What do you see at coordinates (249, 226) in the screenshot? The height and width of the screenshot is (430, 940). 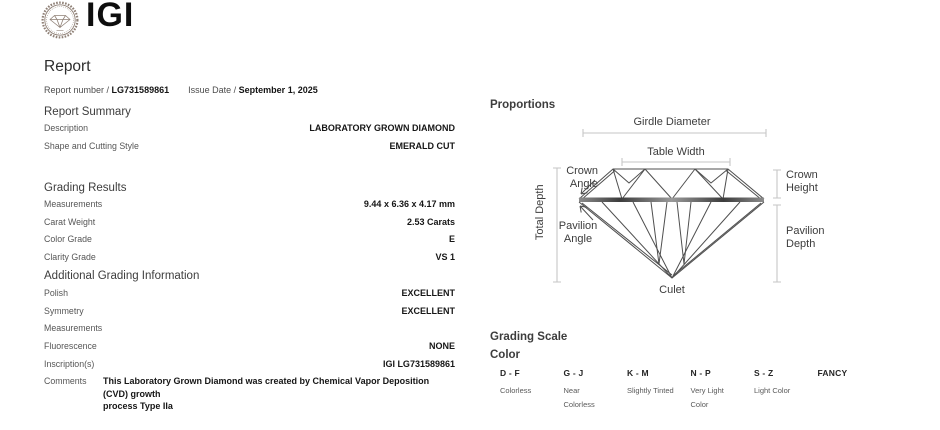 I see `field-row-carat-weight: Carat Weight 2.53 Carats` at bounding box center [249, 226].